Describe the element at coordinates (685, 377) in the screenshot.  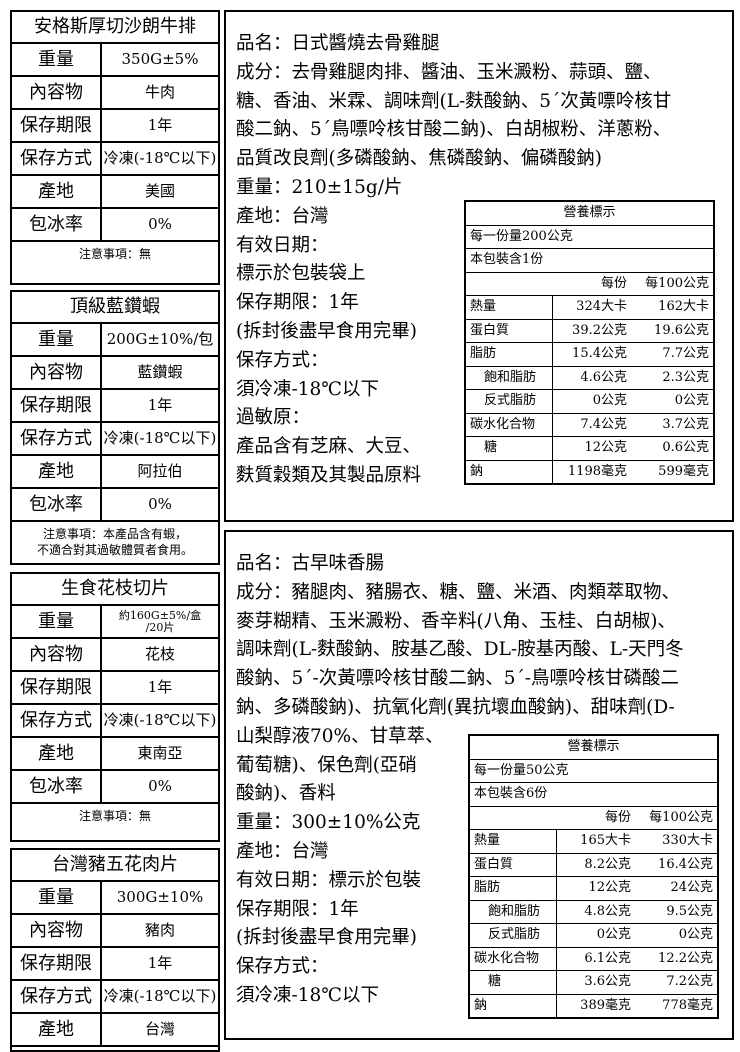
I see `nutrient-per-100g: 2.3公克` at that location.